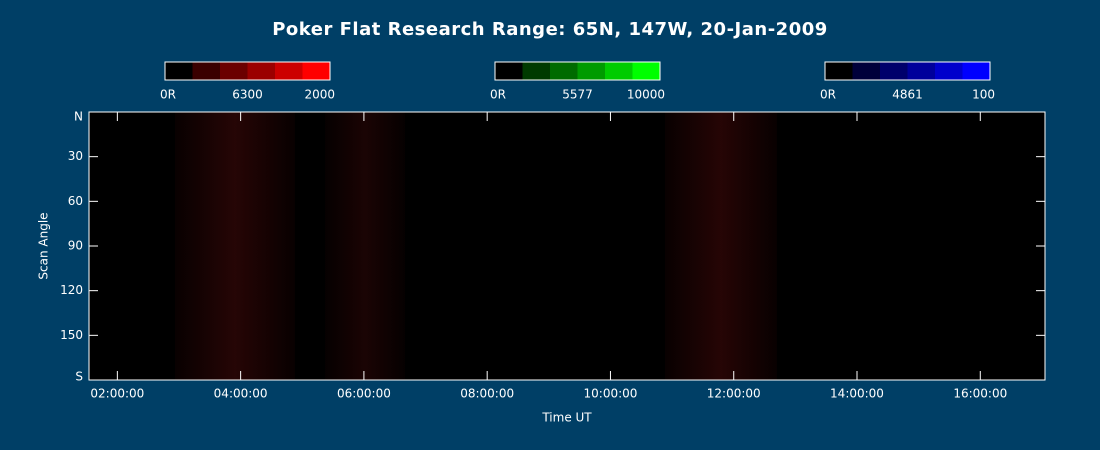 The image size is (1100, 450). Describe the element at coordinates (611, 394) in the screenshot. I see `x-tick-label: 10:00:00` at that location.